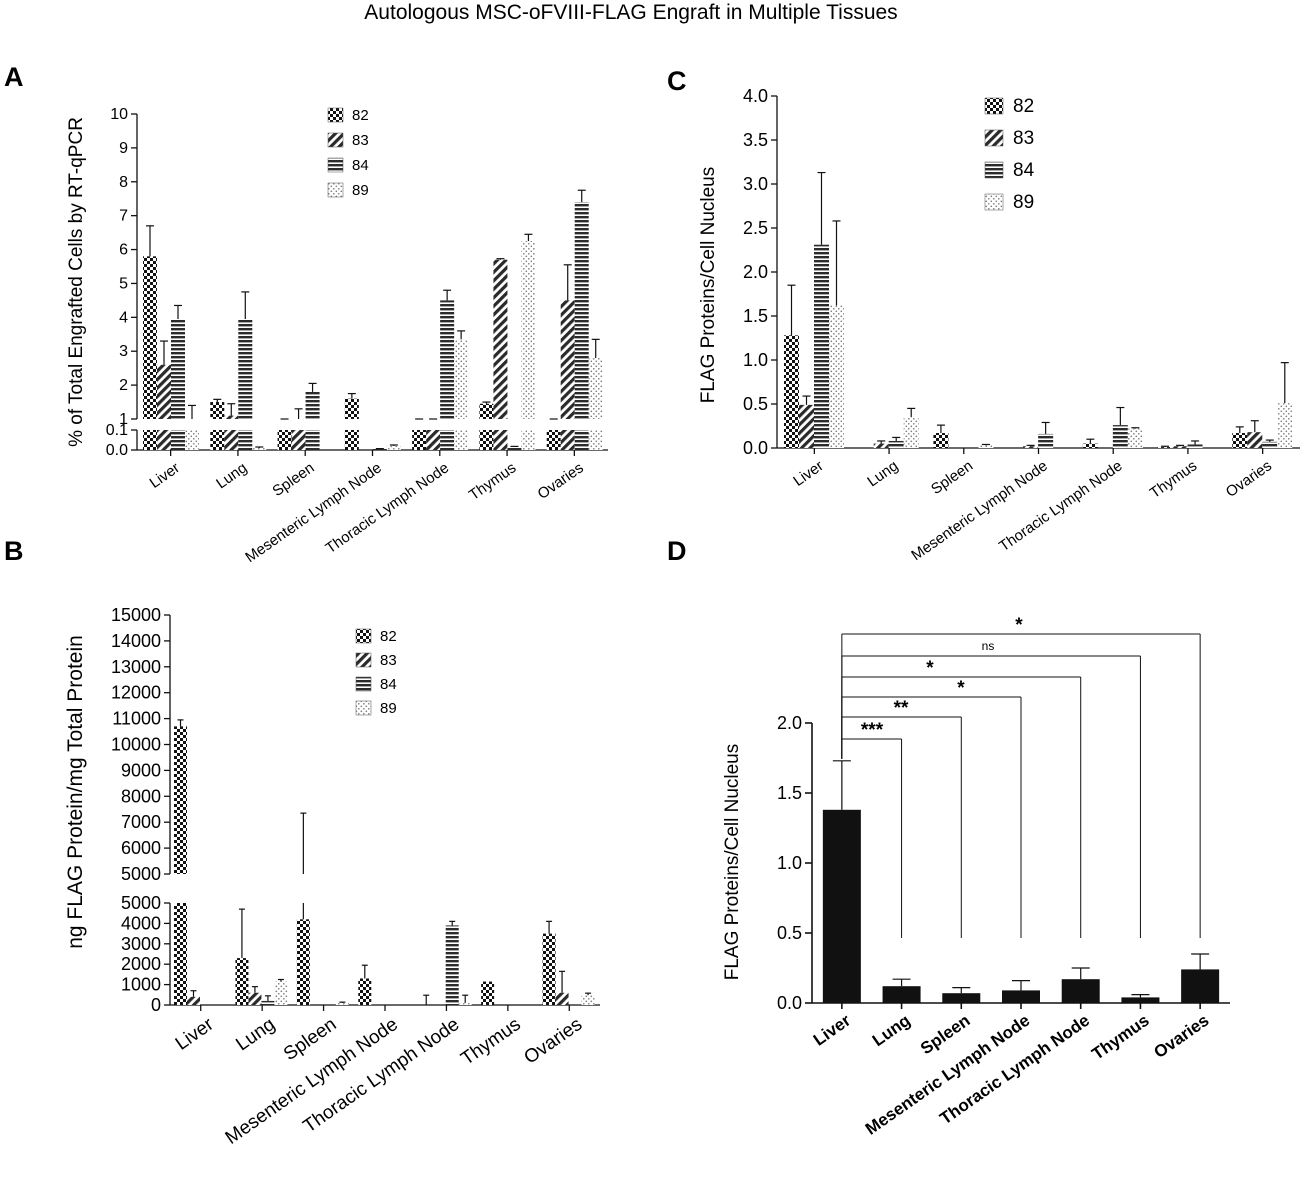 The width and height of the screenshot is (1309, 1200). I want to click on x-tick-label-d-thymus: Thymus, so click(1120, 1037).